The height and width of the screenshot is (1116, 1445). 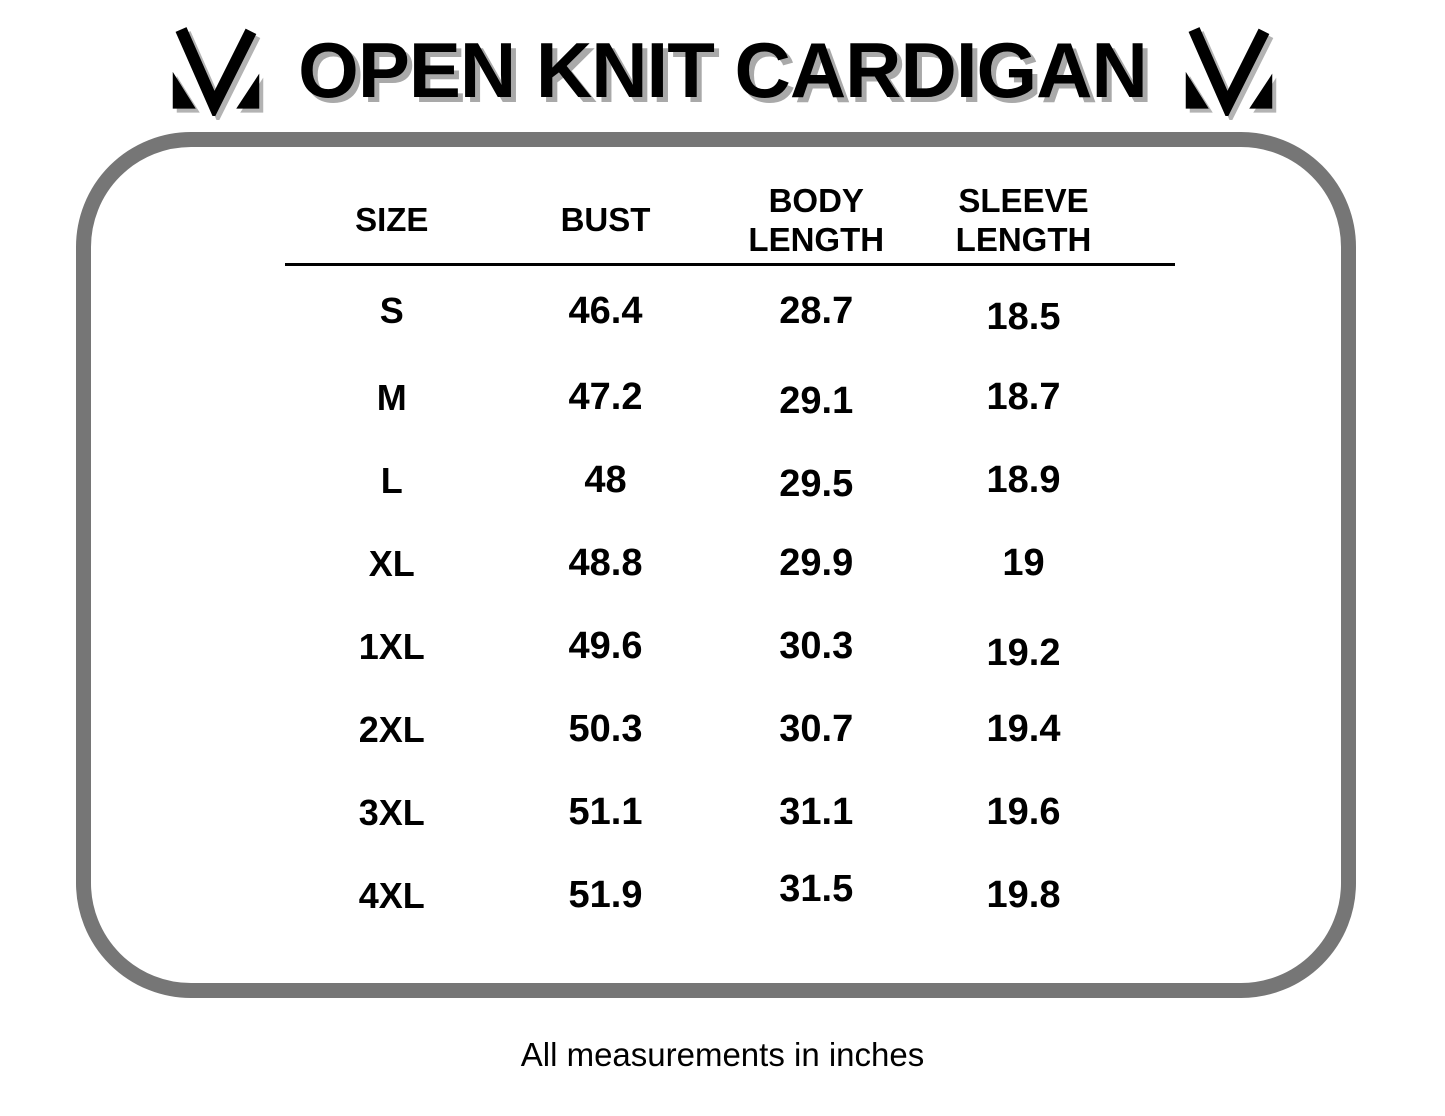 What do you see at coordinates (605, 397) in the screenshot?
I see `measurement-value: 47.2` at bounding box center [605, 397].